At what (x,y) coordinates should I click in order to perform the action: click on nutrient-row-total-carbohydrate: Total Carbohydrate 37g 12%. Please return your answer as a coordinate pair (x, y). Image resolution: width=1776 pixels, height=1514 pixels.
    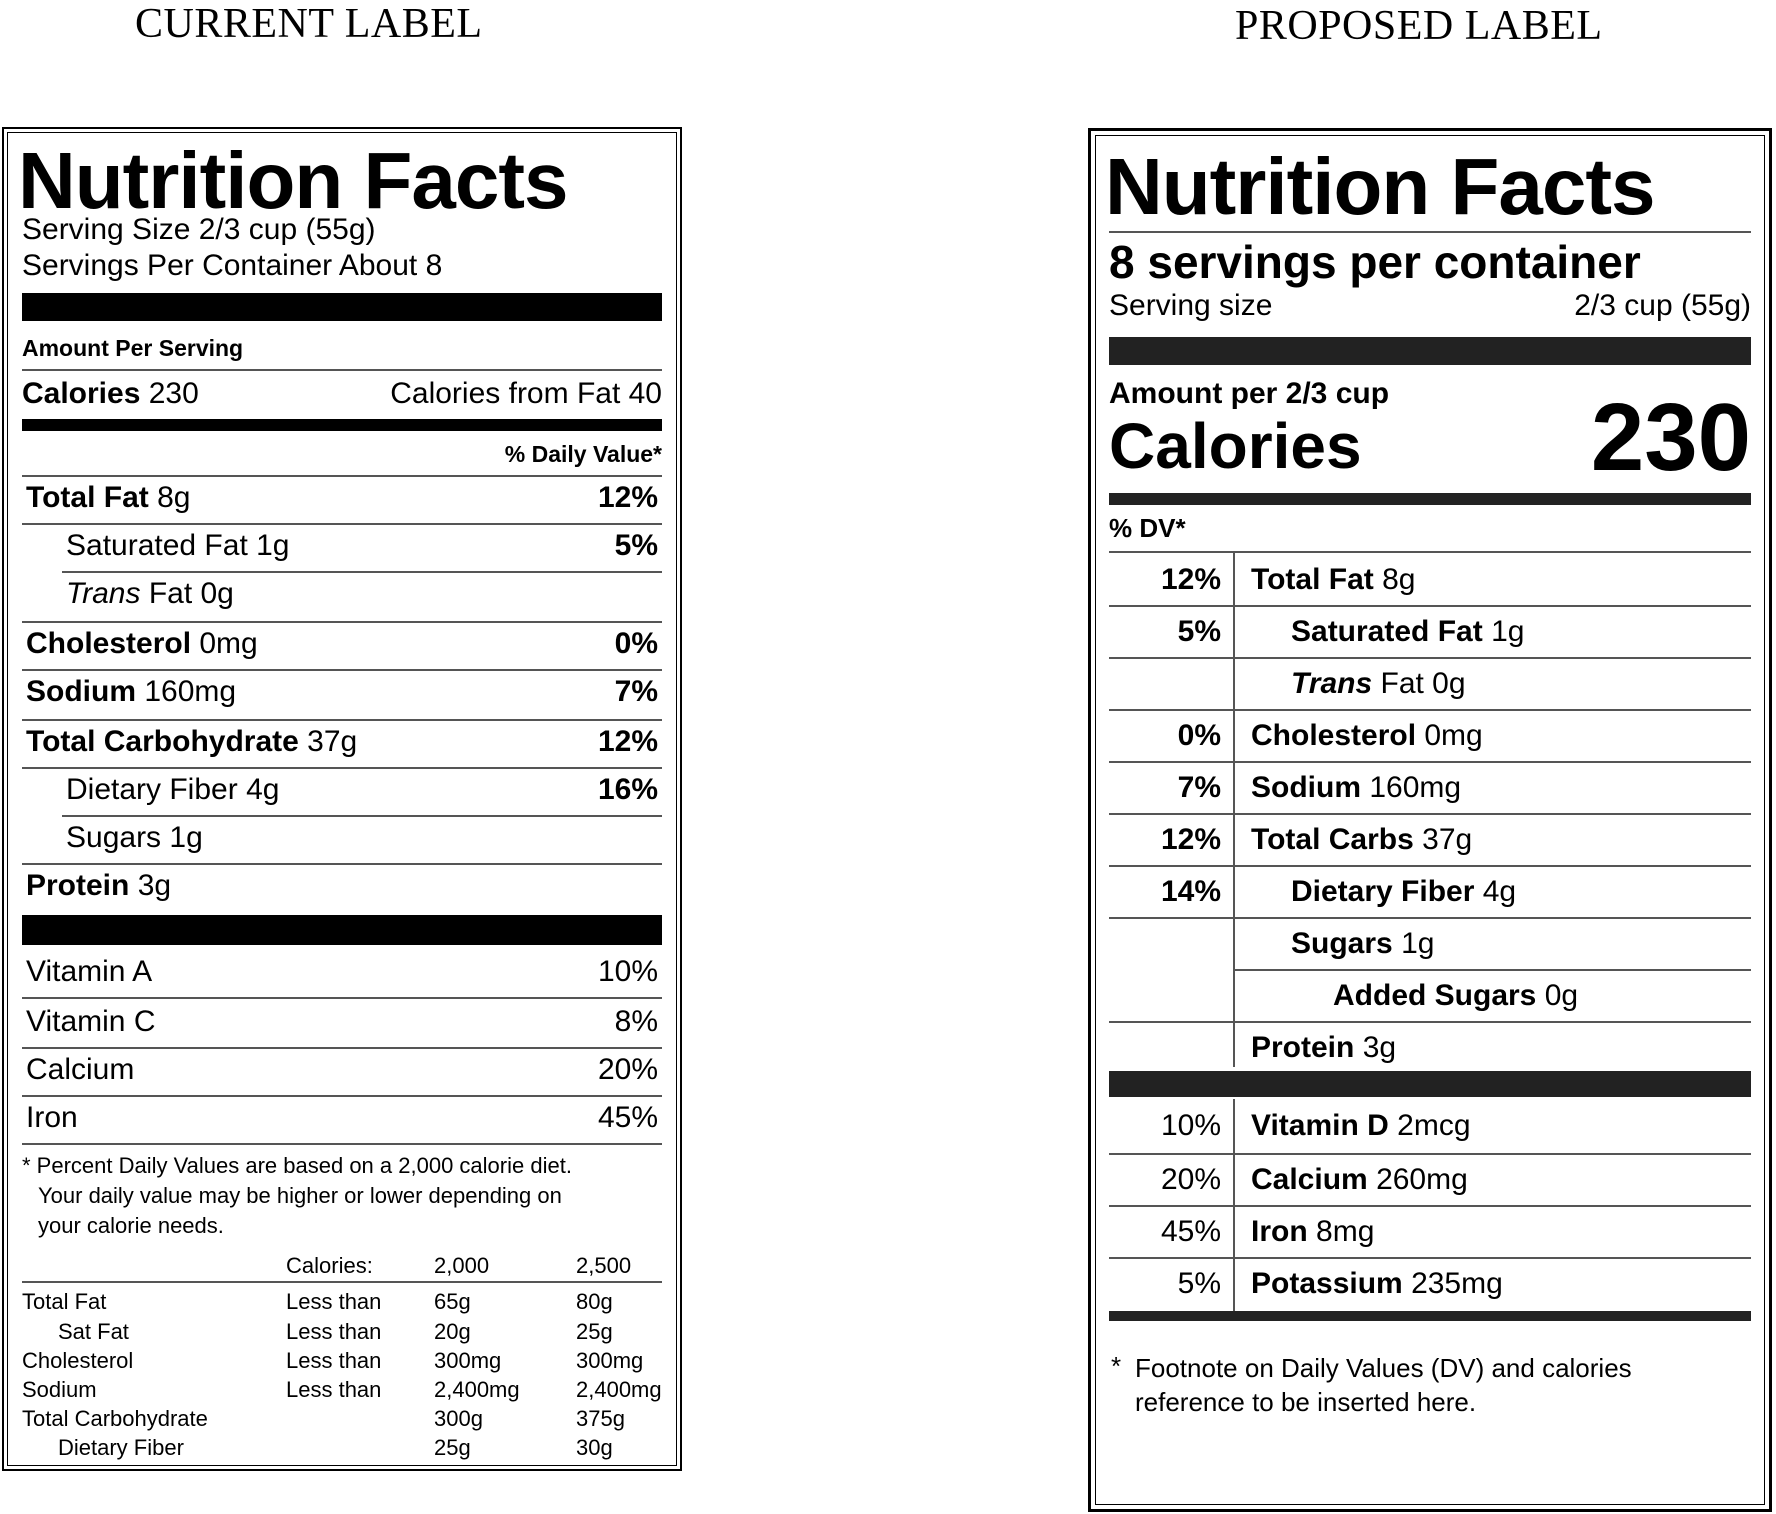
    Looking at the image, I should click on (342, 744).